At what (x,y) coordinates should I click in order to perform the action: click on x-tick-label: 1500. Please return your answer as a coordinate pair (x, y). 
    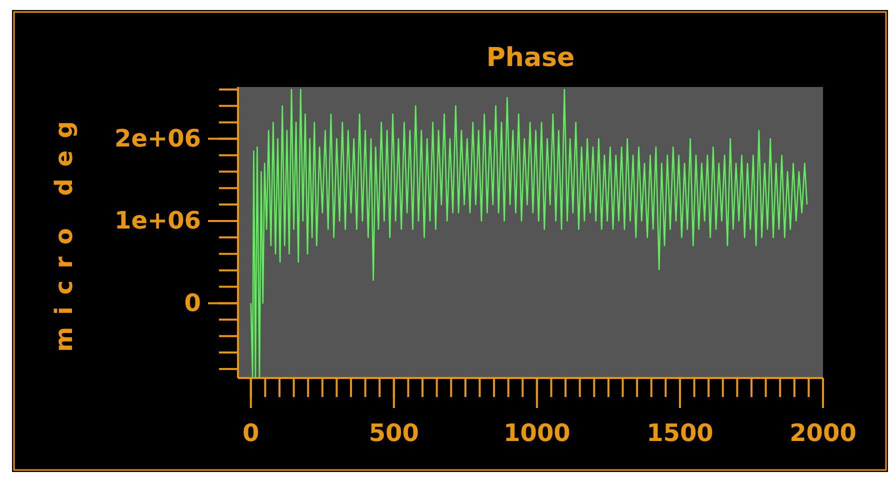
    Looking at the image, I should click on (680, 433).